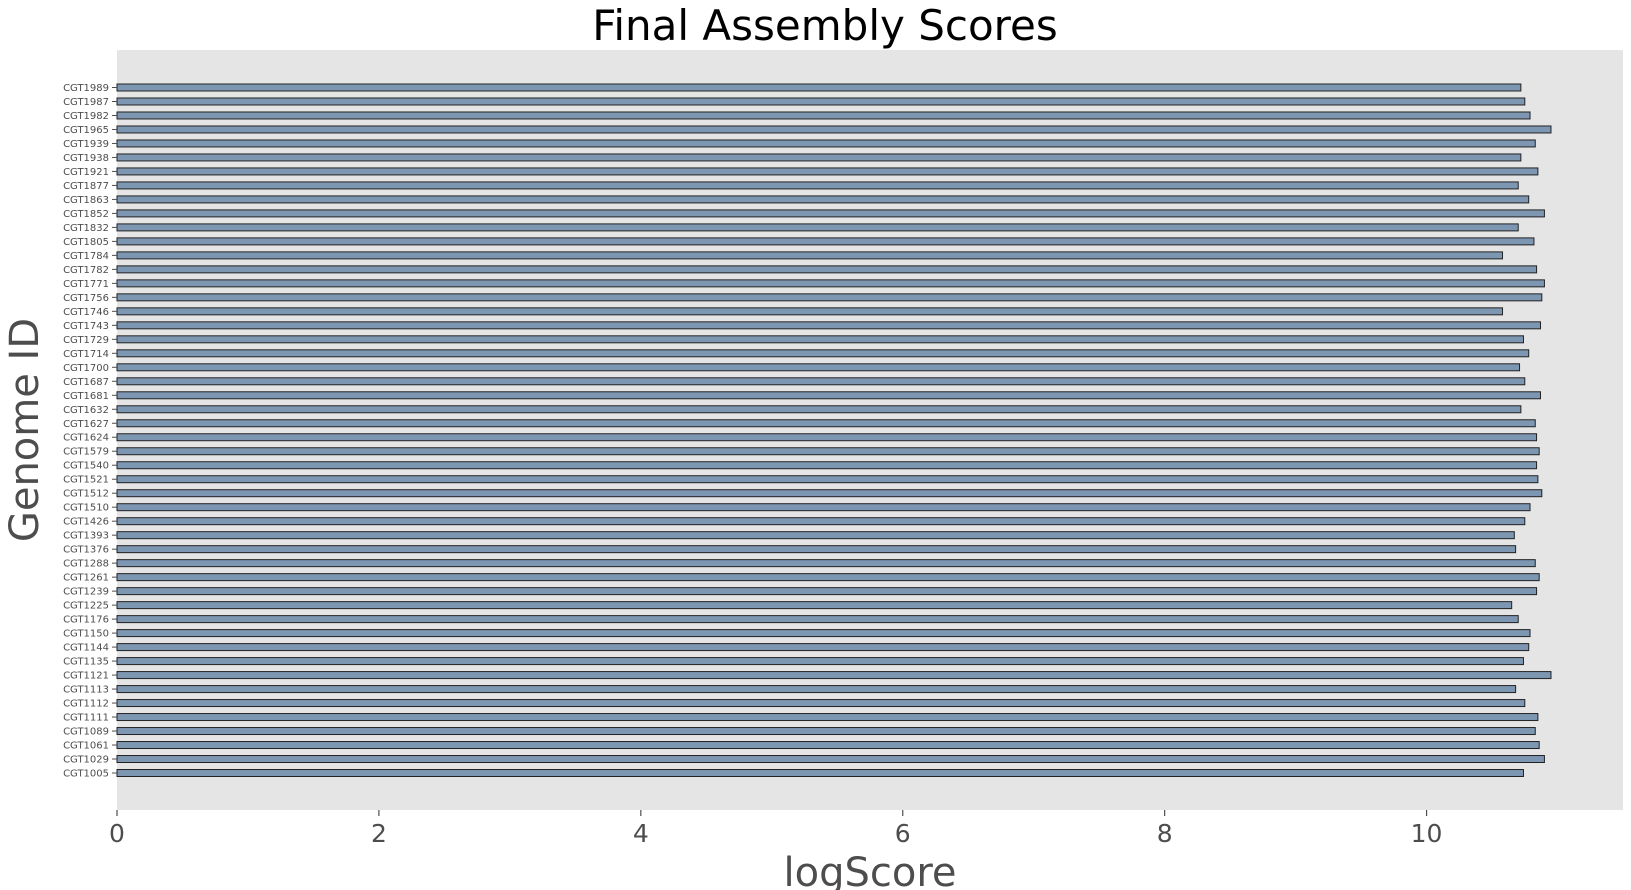  What do you see at coordinates (823, 199) in the screenshot?
I see `bar-cgt1863` at bounding box center [823, 199].